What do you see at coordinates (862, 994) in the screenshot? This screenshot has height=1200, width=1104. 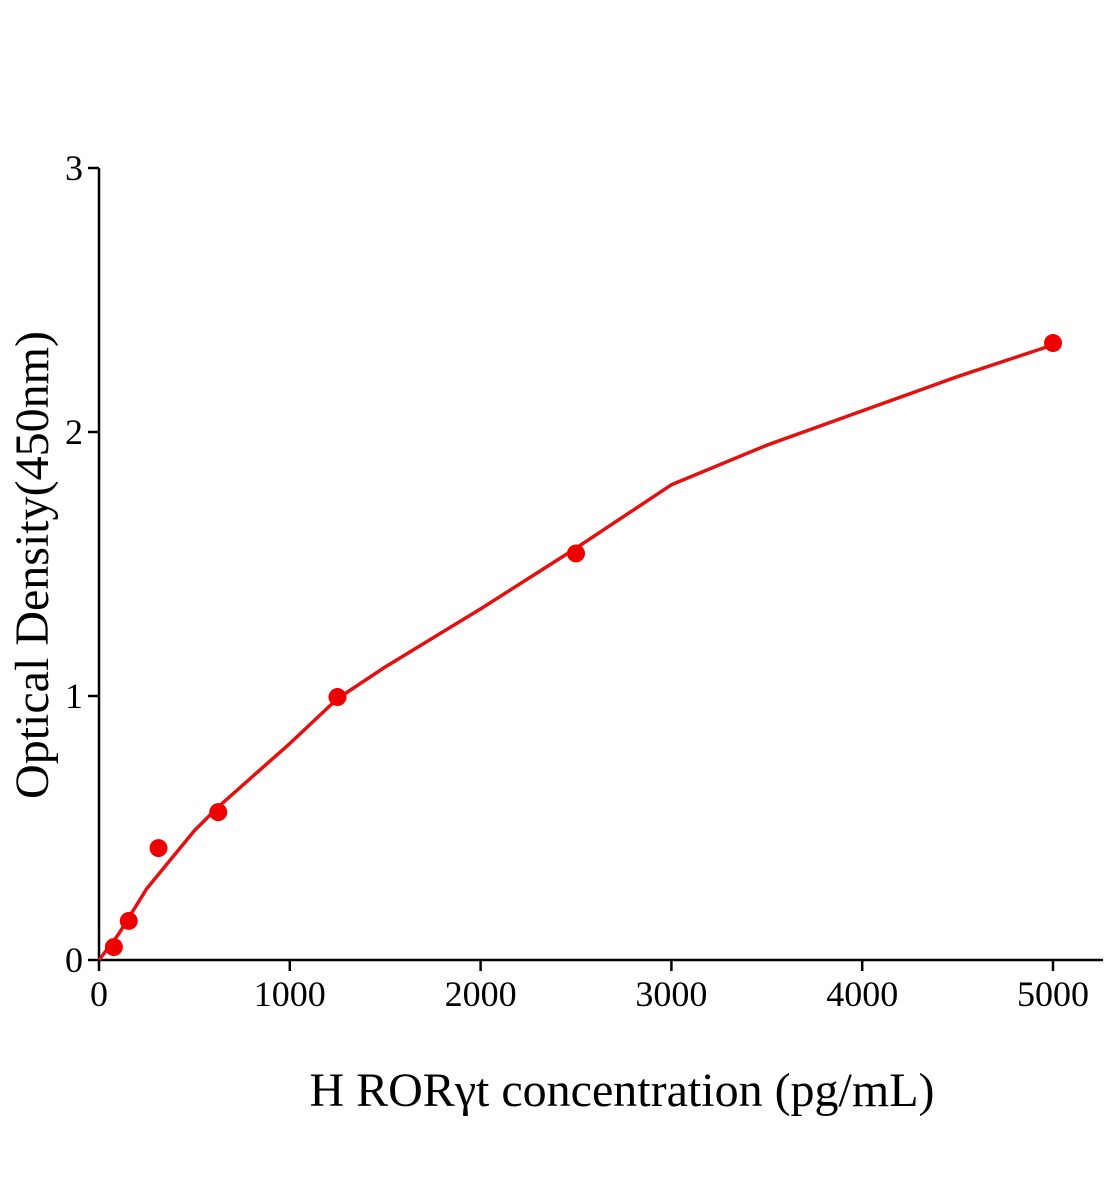 I see `x-tick-label: 4000` at bounding box center [862, 994].